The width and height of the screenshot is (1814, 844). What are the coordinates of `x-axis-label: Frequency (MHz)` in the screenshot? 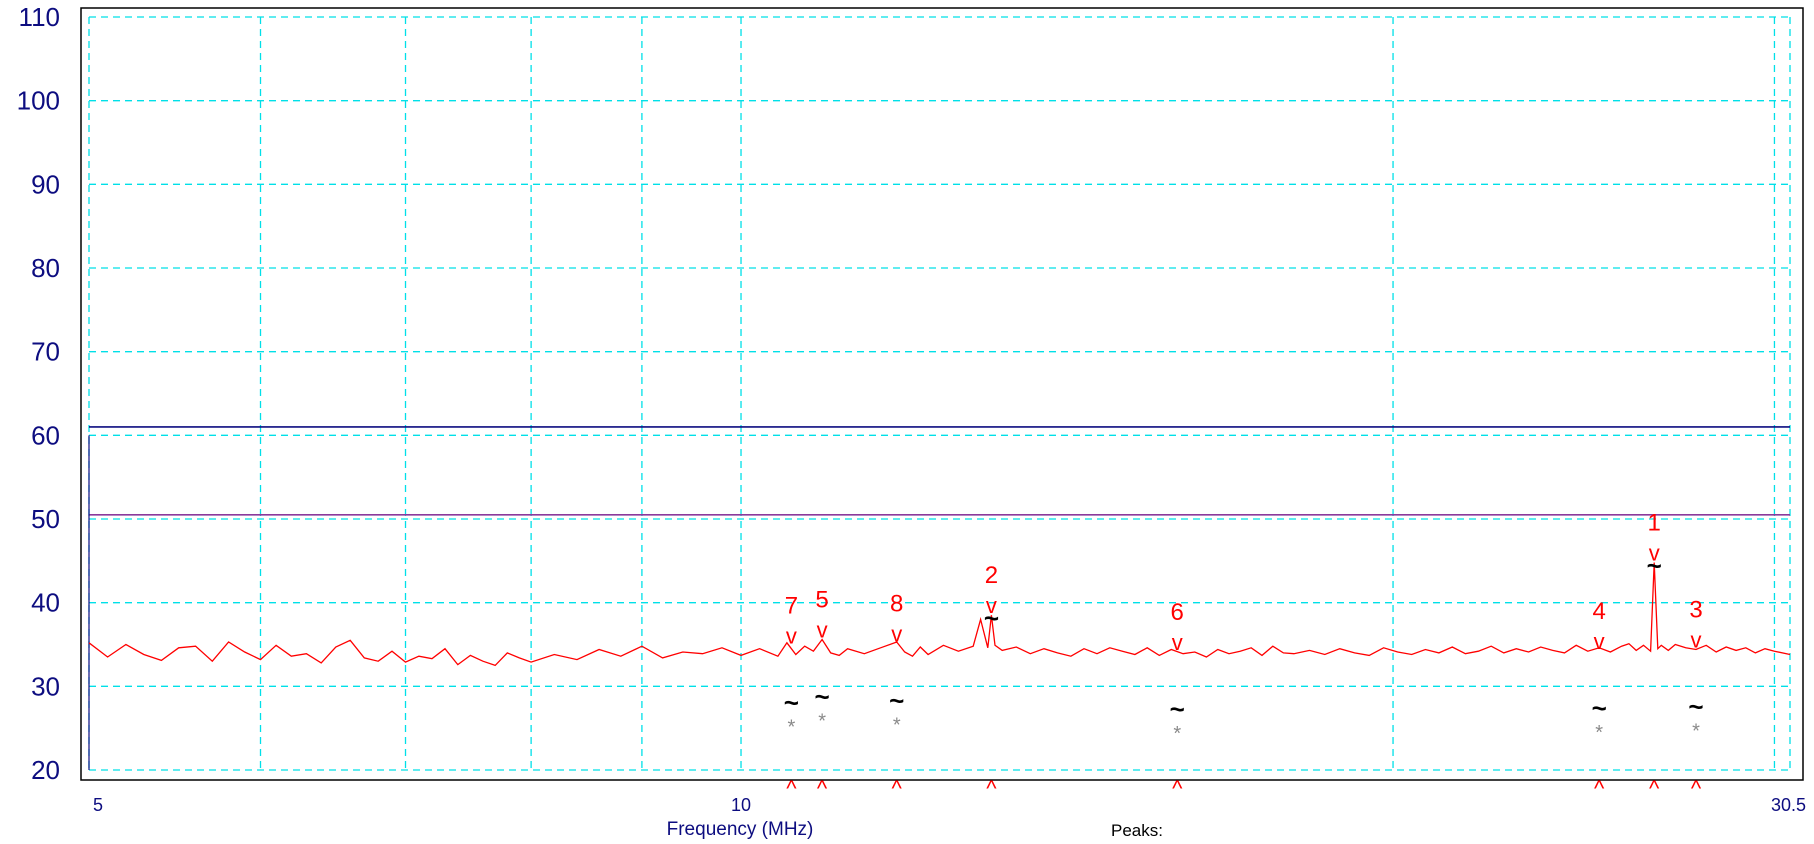 It's located at (740, 829).